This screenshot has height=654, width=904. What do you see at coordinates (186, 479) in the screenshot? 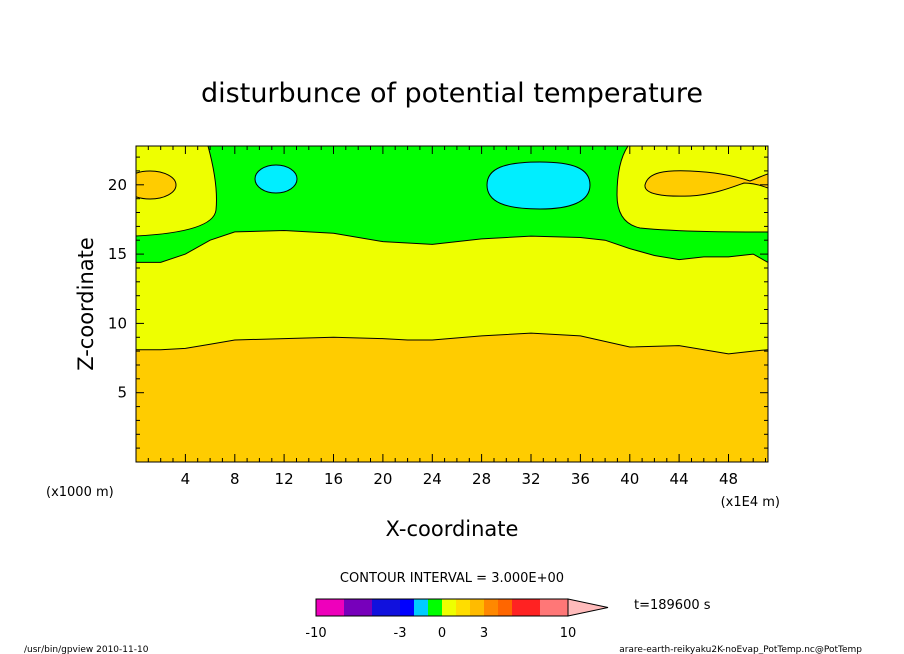
I see `x-tick-label: 4` at bounding box center [186, 479].